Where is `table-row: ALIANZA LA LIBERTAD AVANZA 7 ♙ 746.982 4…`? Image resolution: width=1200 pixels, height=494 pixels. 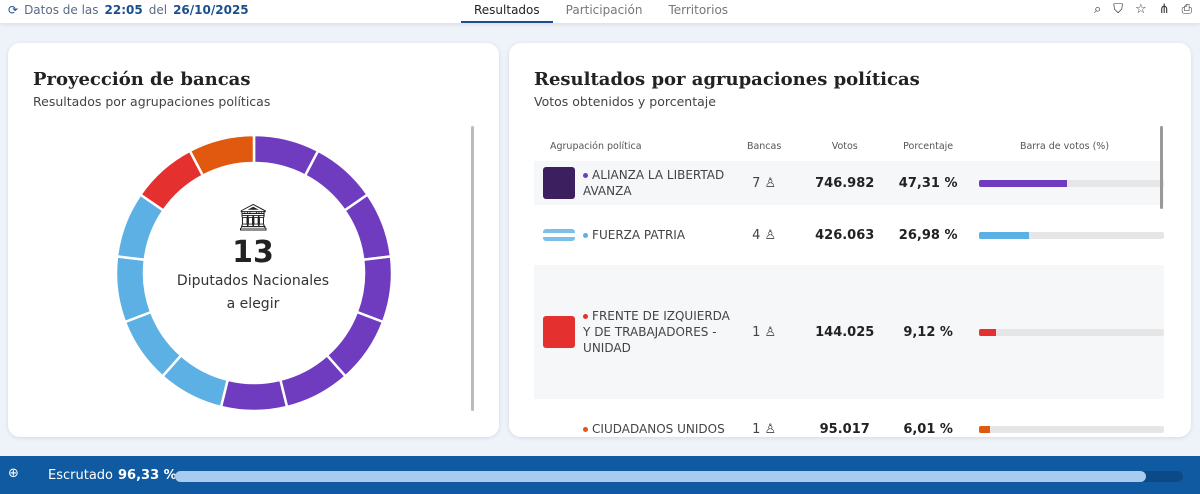 table-row: ALIANZA LA LIBERTAD AVANZA 7 ♙ 746.982 4… is located at coordinates (849, 183).